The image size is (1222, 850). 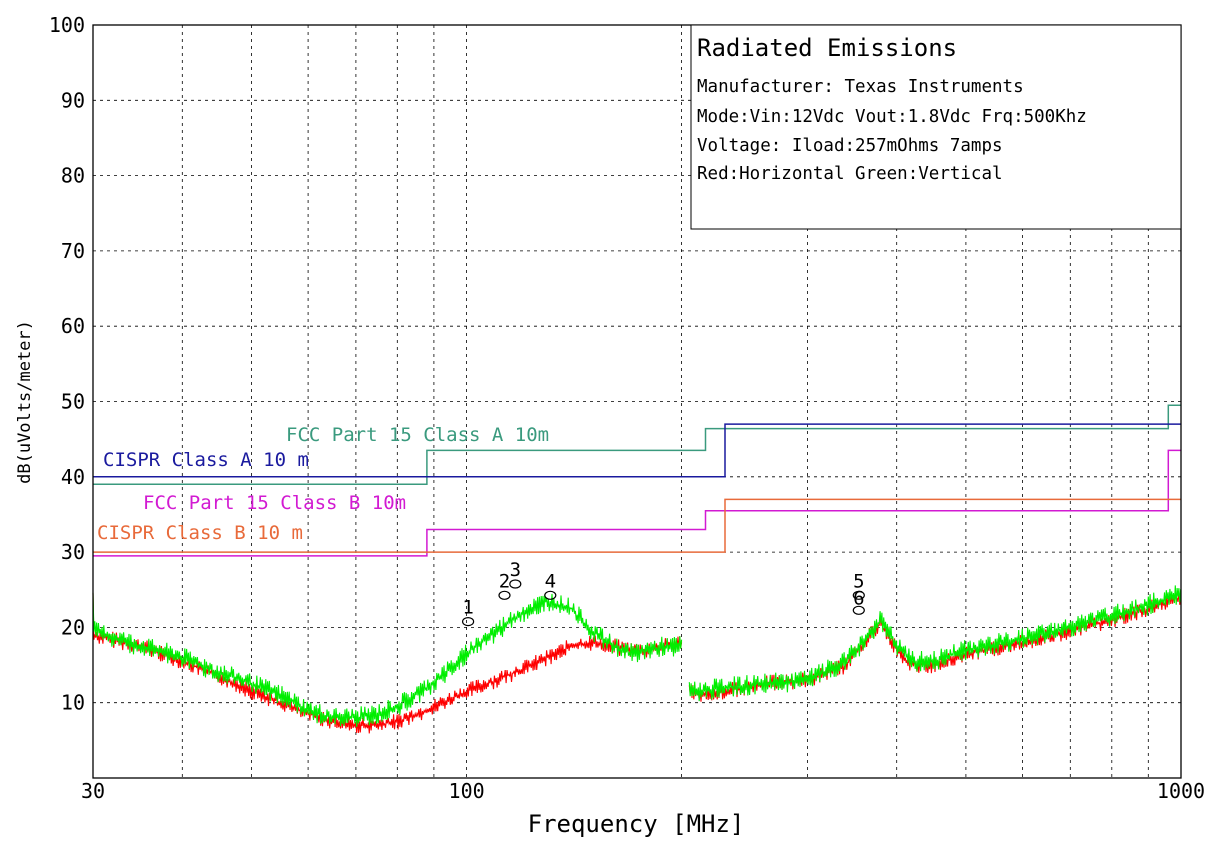 I want to click on x-tick-label: 1000, so click(x=1181, y=791).